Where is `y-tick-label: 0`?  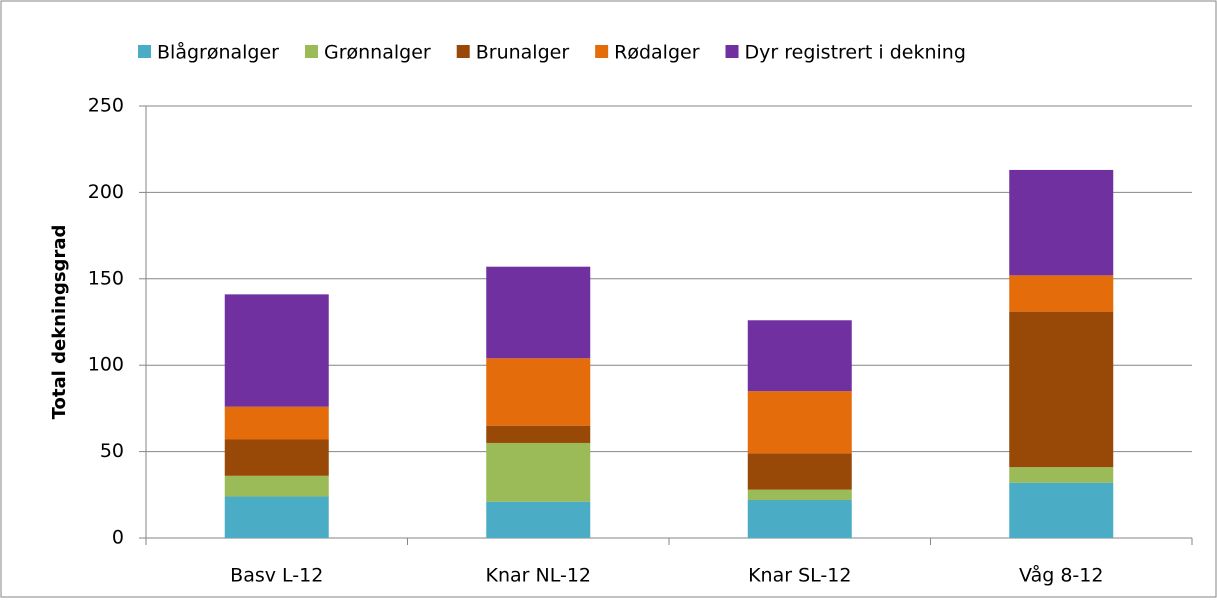
y-tick-label: 0 is located at coordinates (118, 538).